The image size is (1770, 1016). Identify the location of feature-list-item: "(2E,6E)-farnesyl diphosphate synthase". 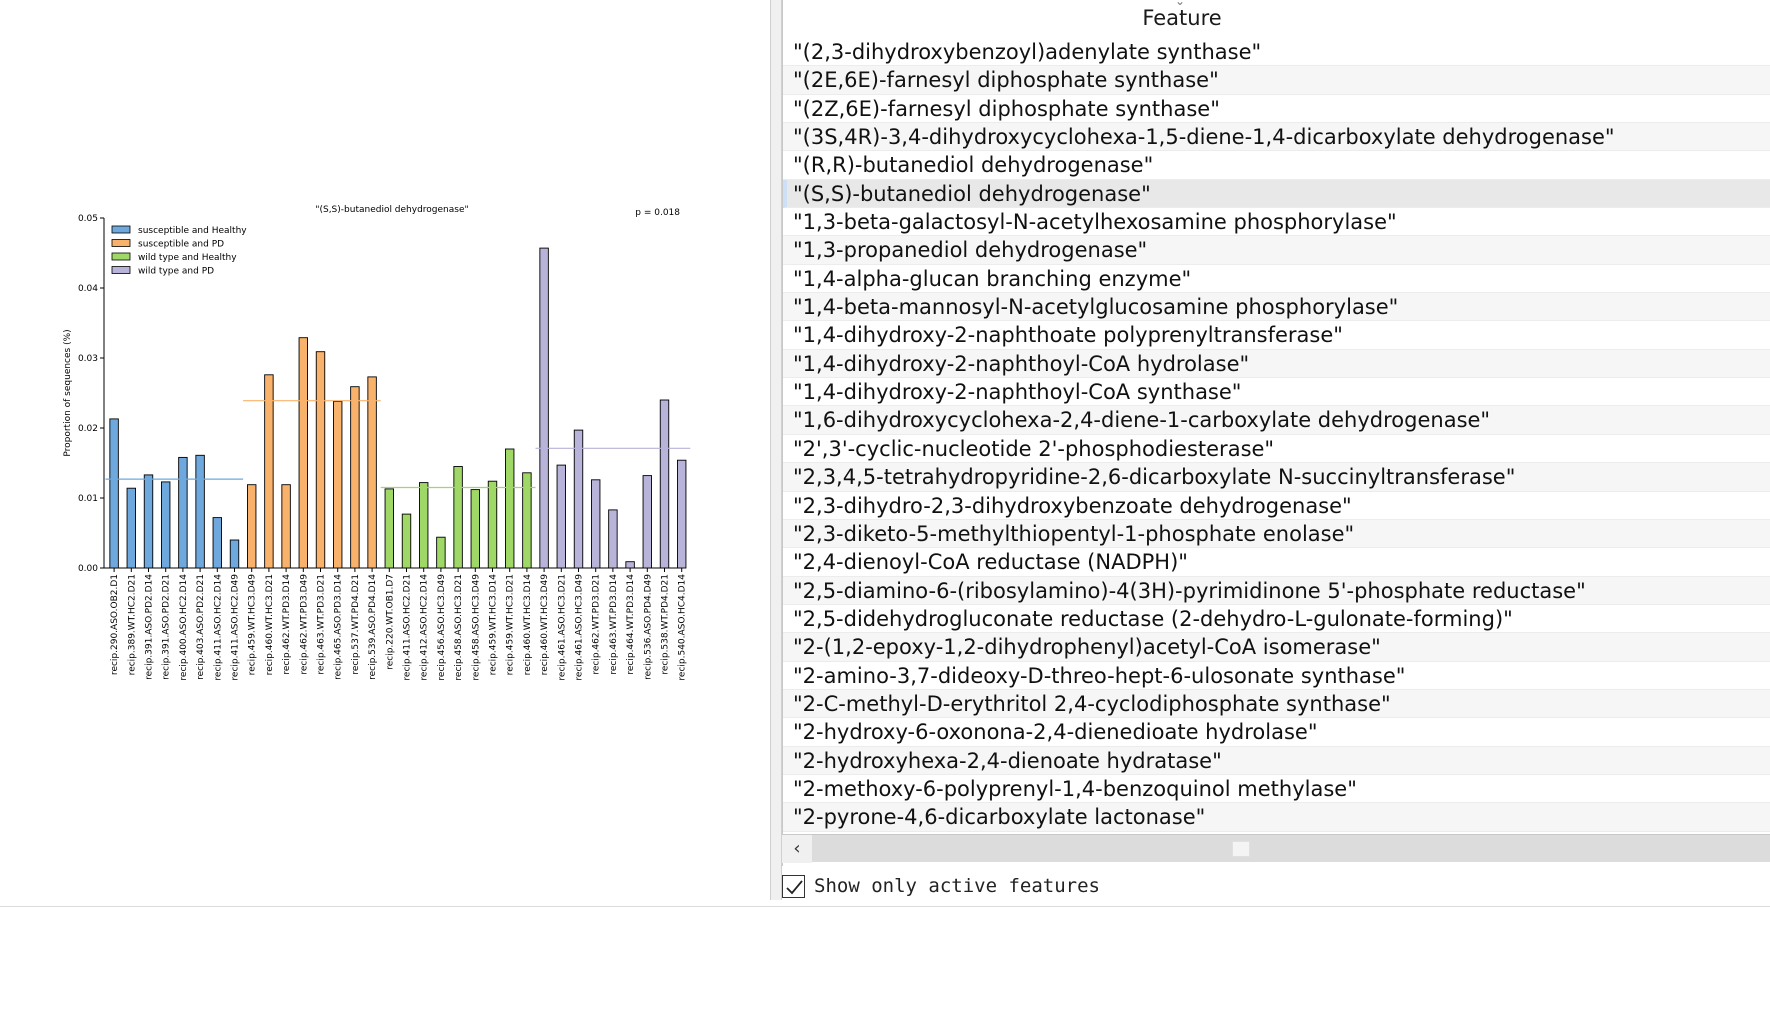
(1276, 80).